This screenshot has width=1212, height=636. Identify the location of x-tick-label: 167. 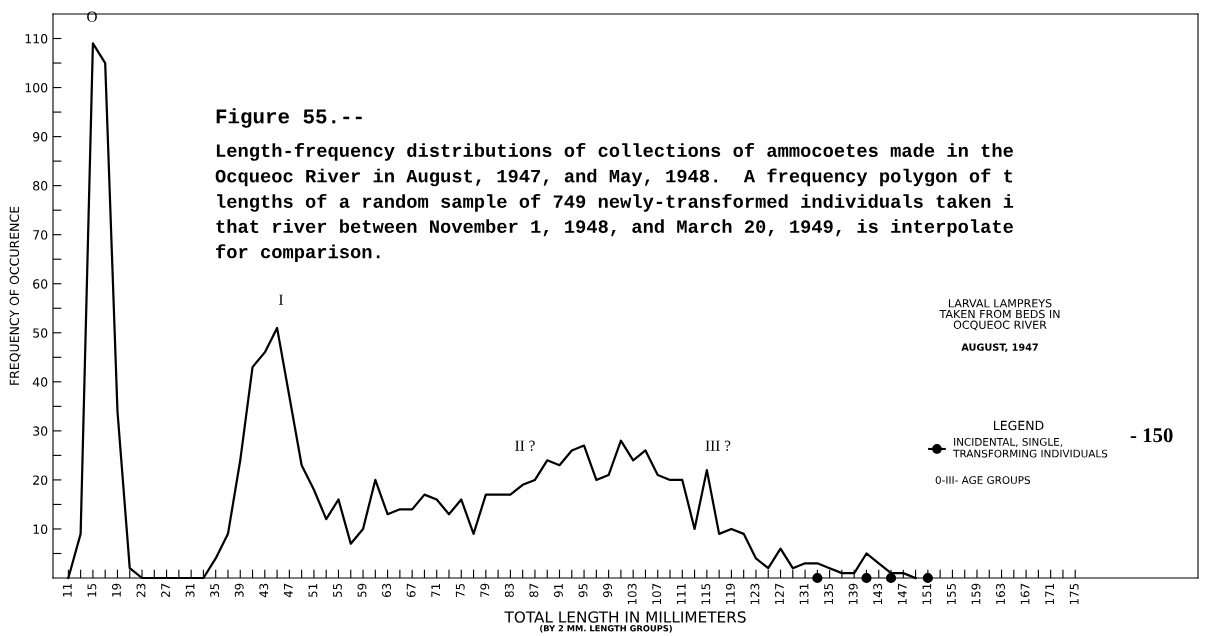
(1025, 594).